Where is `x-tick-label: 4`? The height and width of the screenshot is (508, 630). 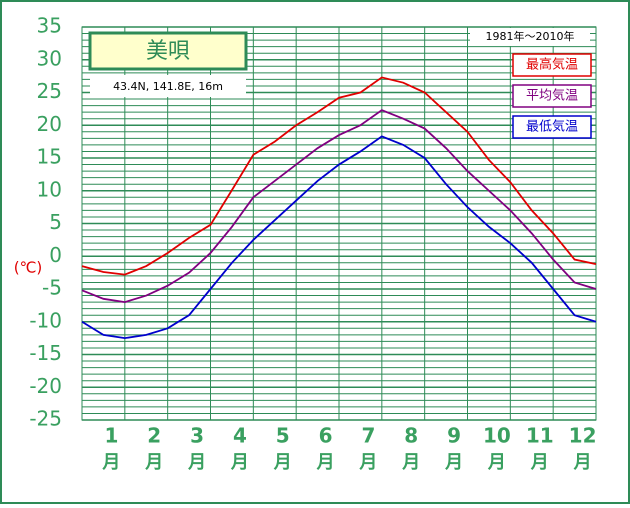 x-tick-label: 4 is located at coordinates (240, 436).